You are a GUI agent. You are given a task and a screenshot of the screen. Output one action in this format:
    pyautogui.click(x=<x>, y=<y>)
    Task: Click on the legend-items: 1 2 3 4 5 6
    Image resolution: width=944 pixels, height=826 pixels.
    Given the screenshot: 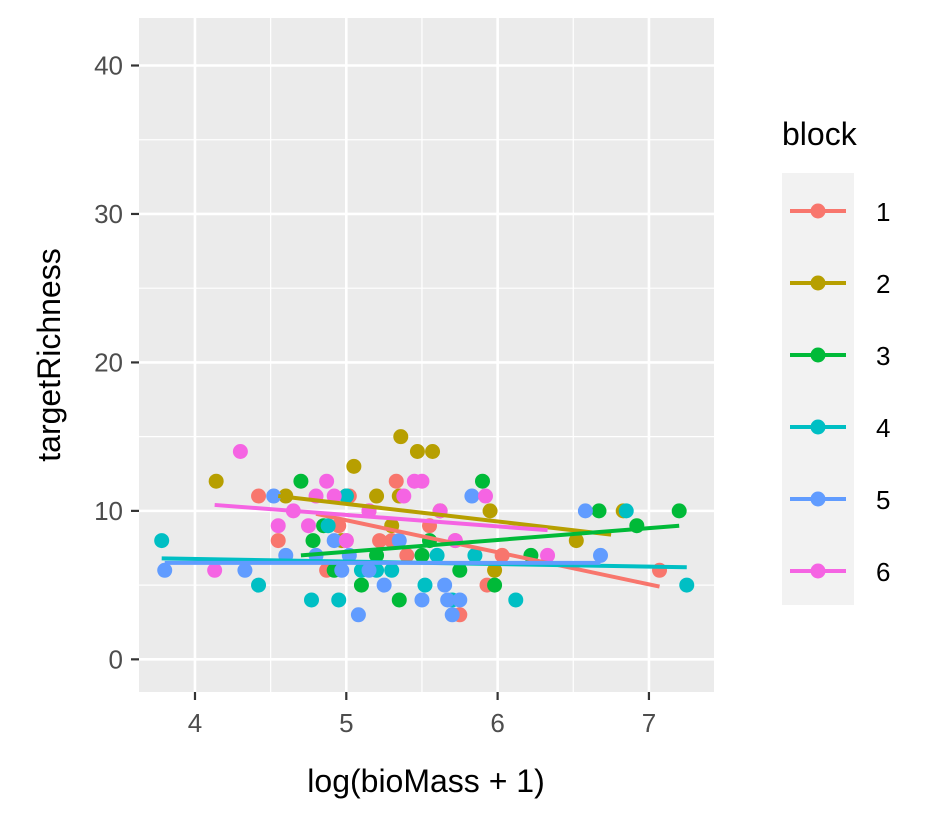 What is the action you would take?
    pyautogui.click(x=840, y=392)
    